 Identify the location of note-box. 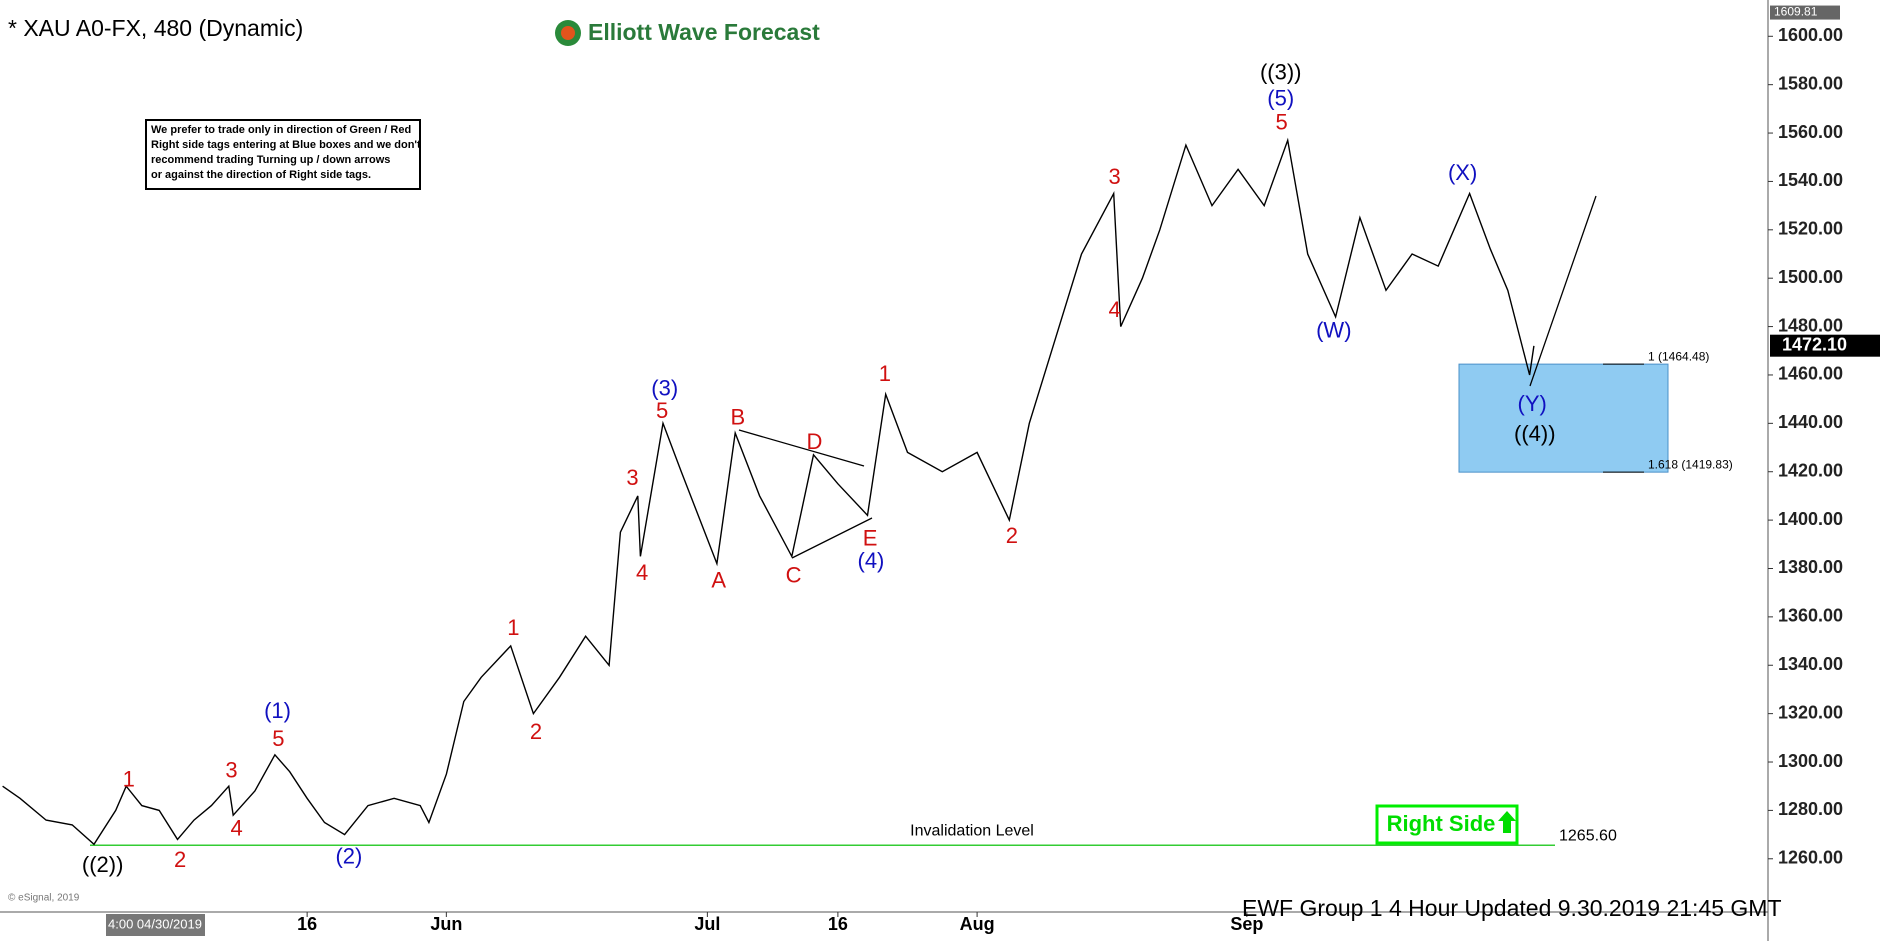
(283, 154).